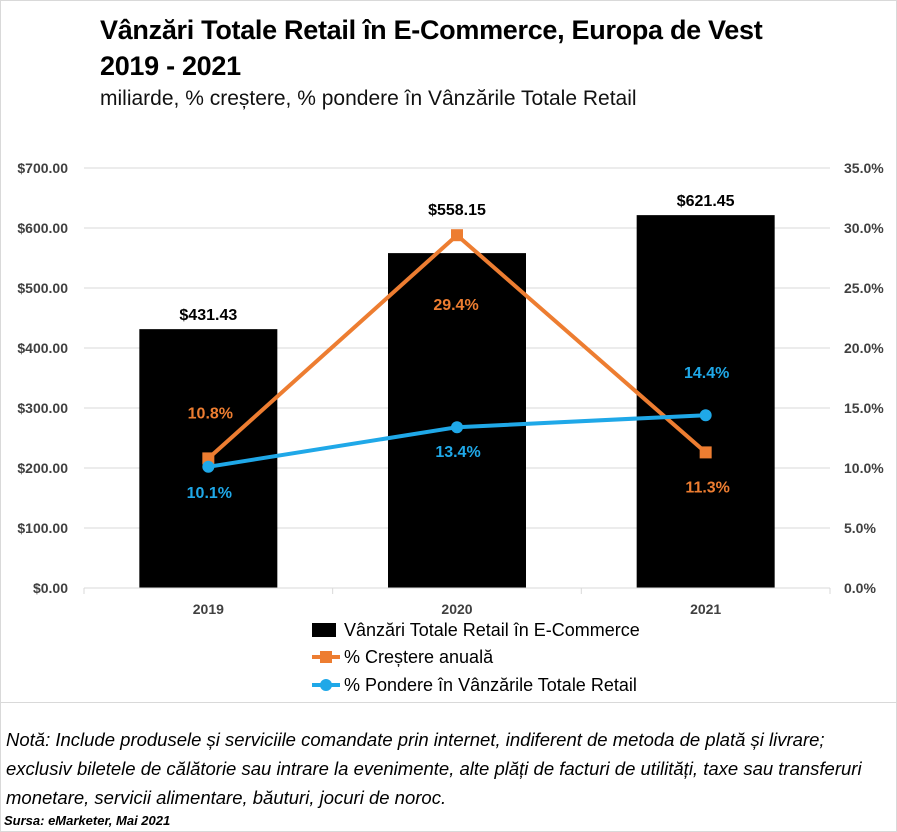 This screenshot has width=897, height=832. Describe the element at coordinates (326, 657) in the screenshot. I see `legend-marker-growth` at that location.